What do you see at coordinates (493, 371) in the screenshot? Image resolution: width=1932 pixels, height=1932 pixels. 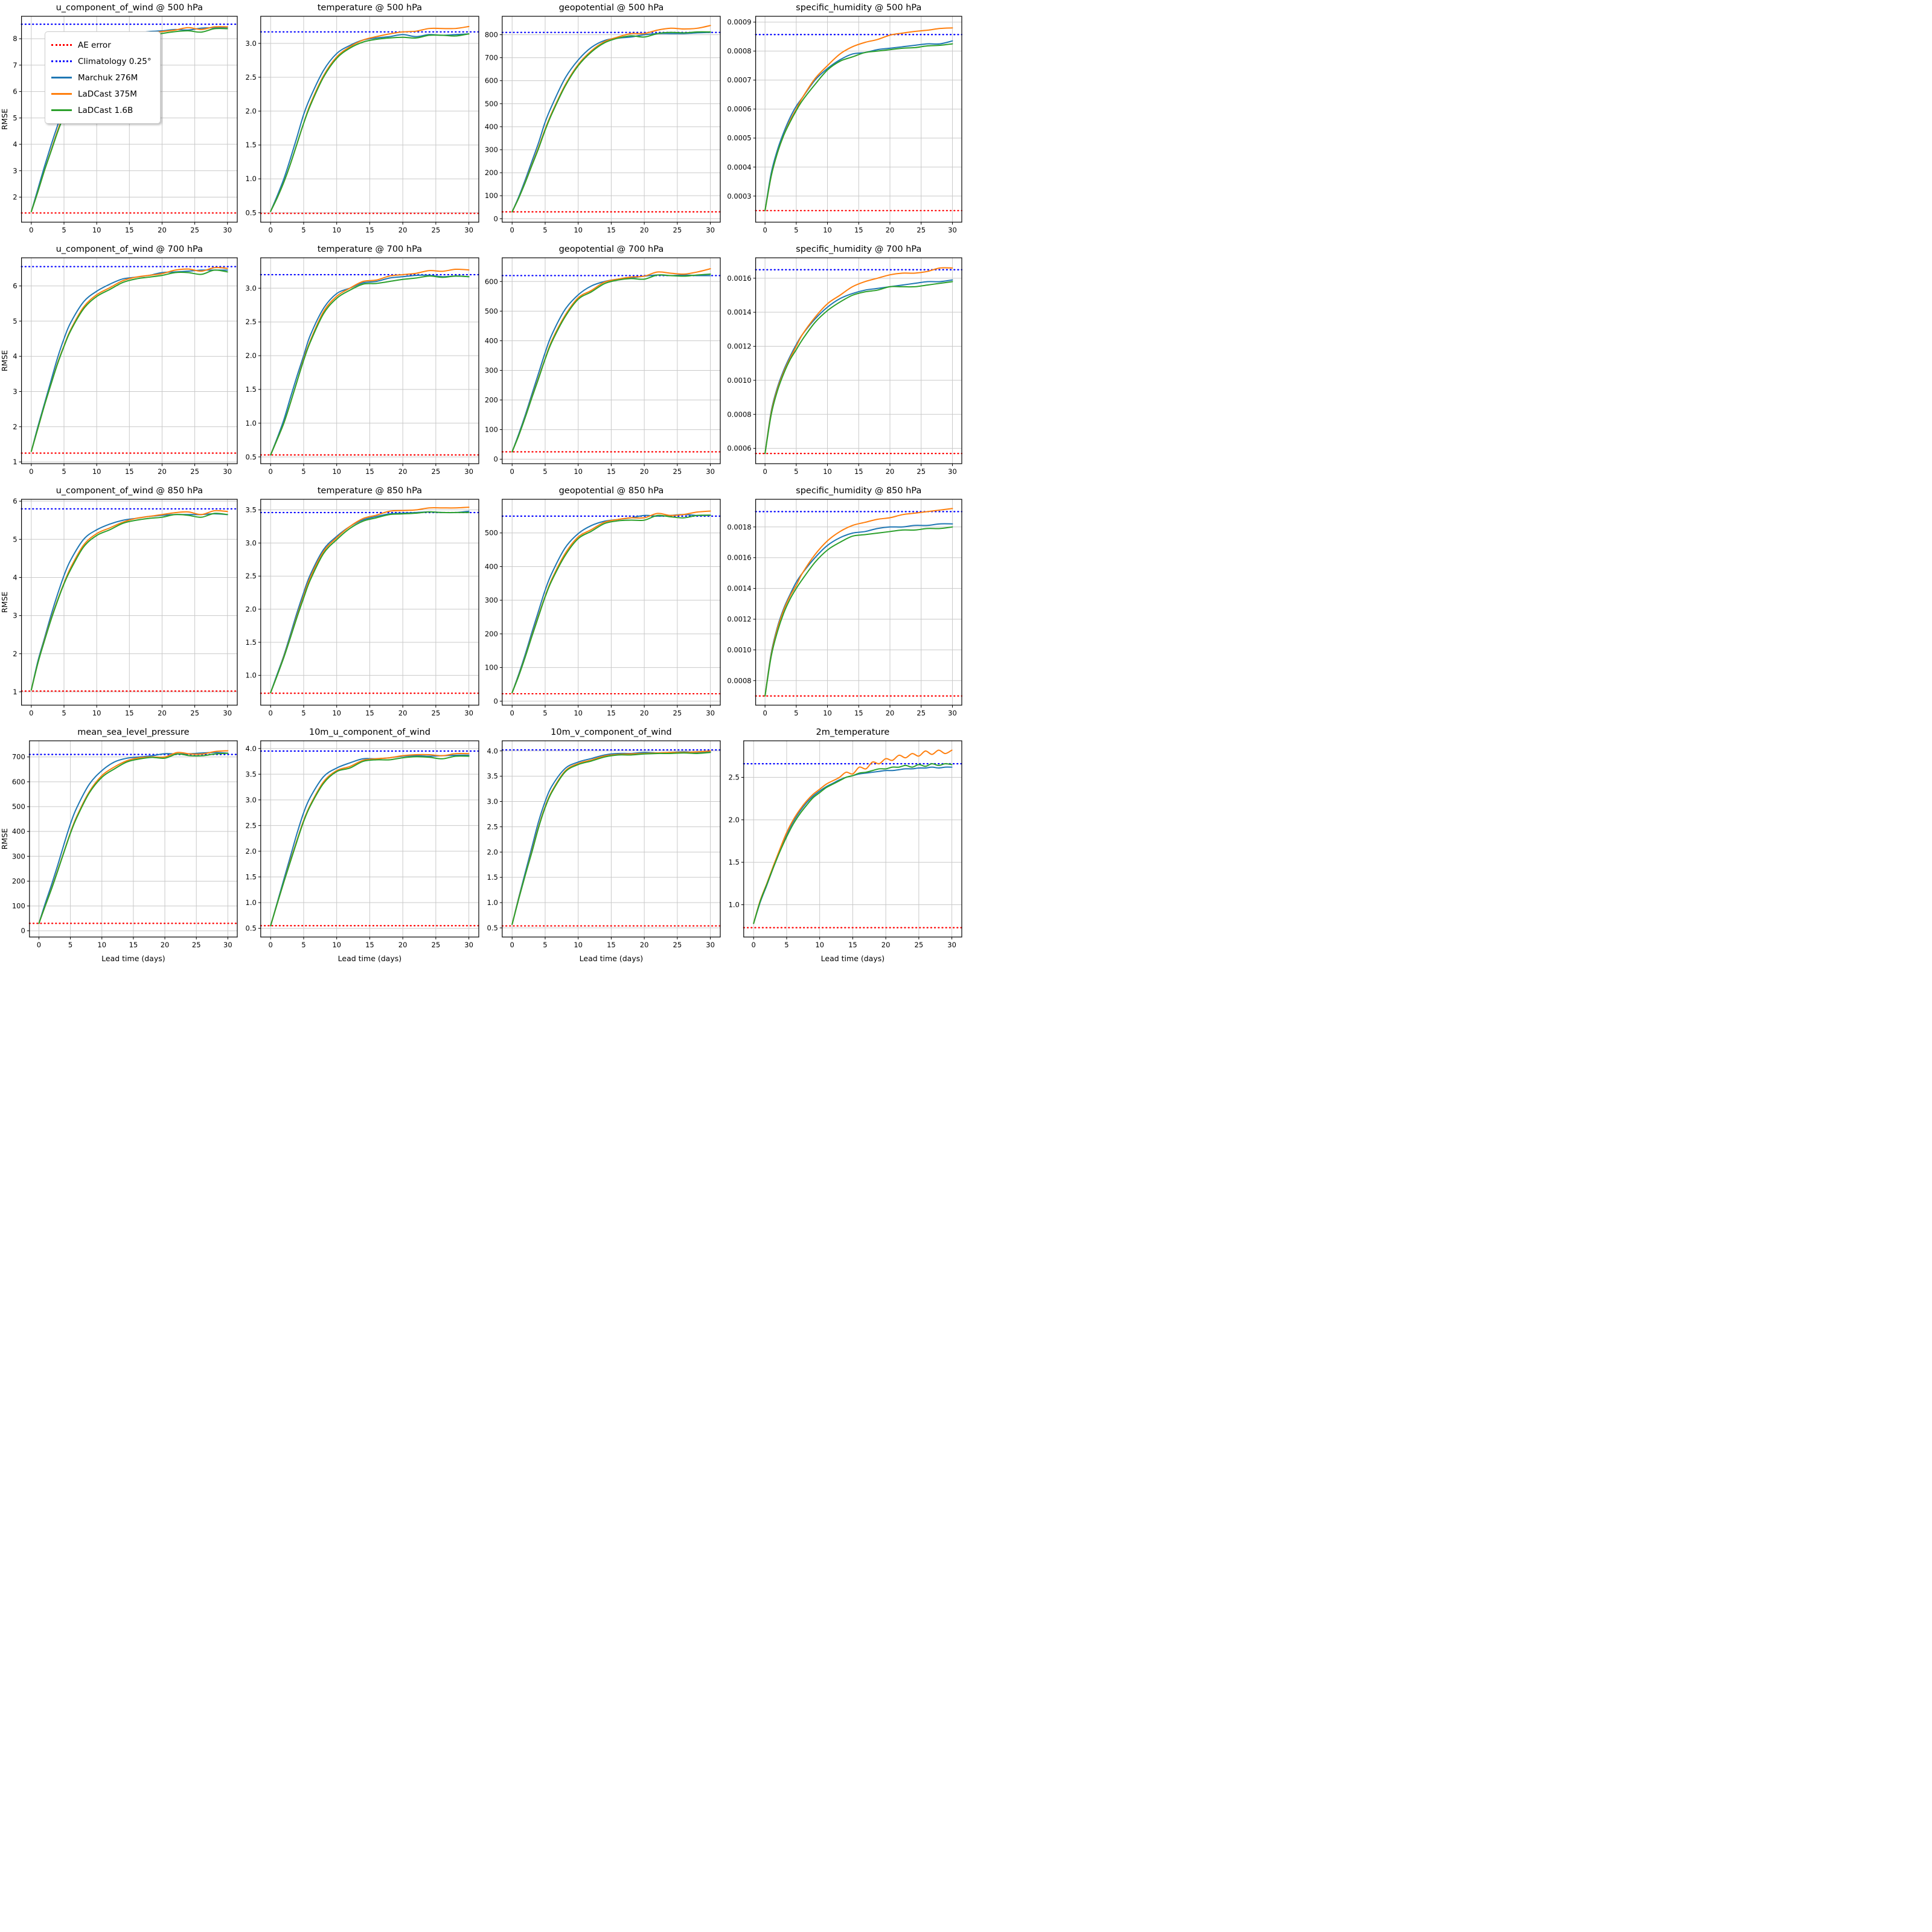 I see `y-tick-labels: 0 100 200 300 400 500 600` at bounding box center [493, 371].